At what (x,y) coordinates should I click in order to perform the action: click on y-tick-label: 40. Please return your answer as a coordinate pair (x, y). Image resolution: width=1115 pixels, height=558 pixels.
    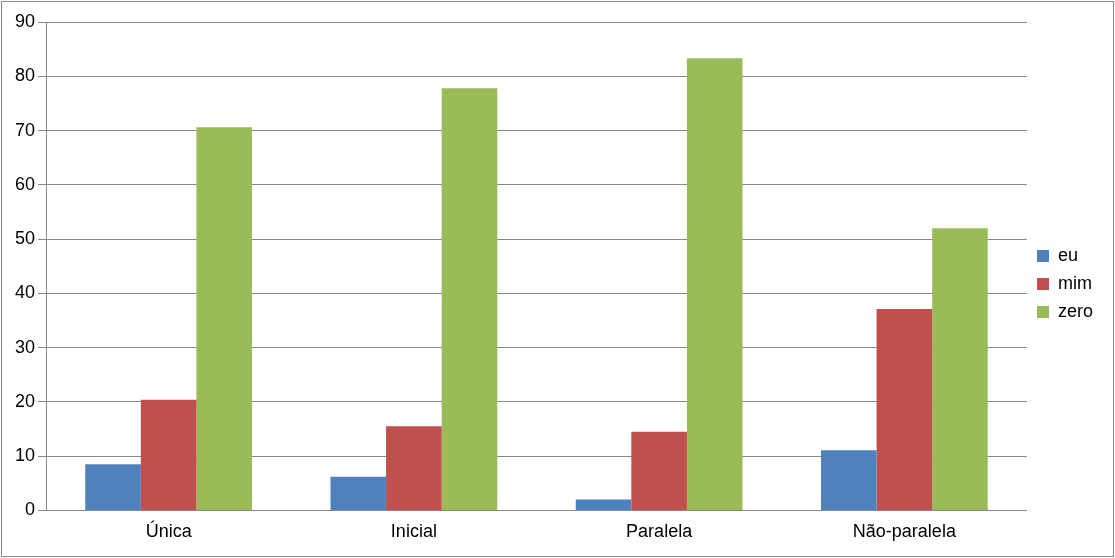
    Looking at the image, I should click on (25, 292).